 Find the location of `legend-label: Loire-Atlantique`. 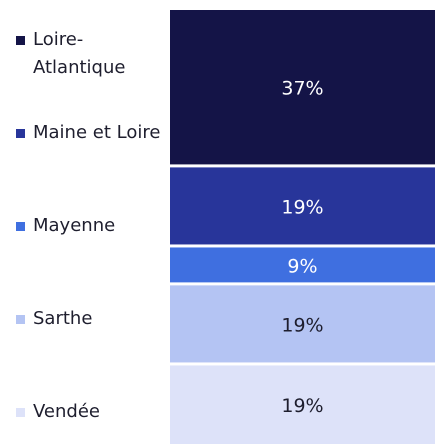

legend-label: Loire-Atlantique is located at coordinates (79, 53).